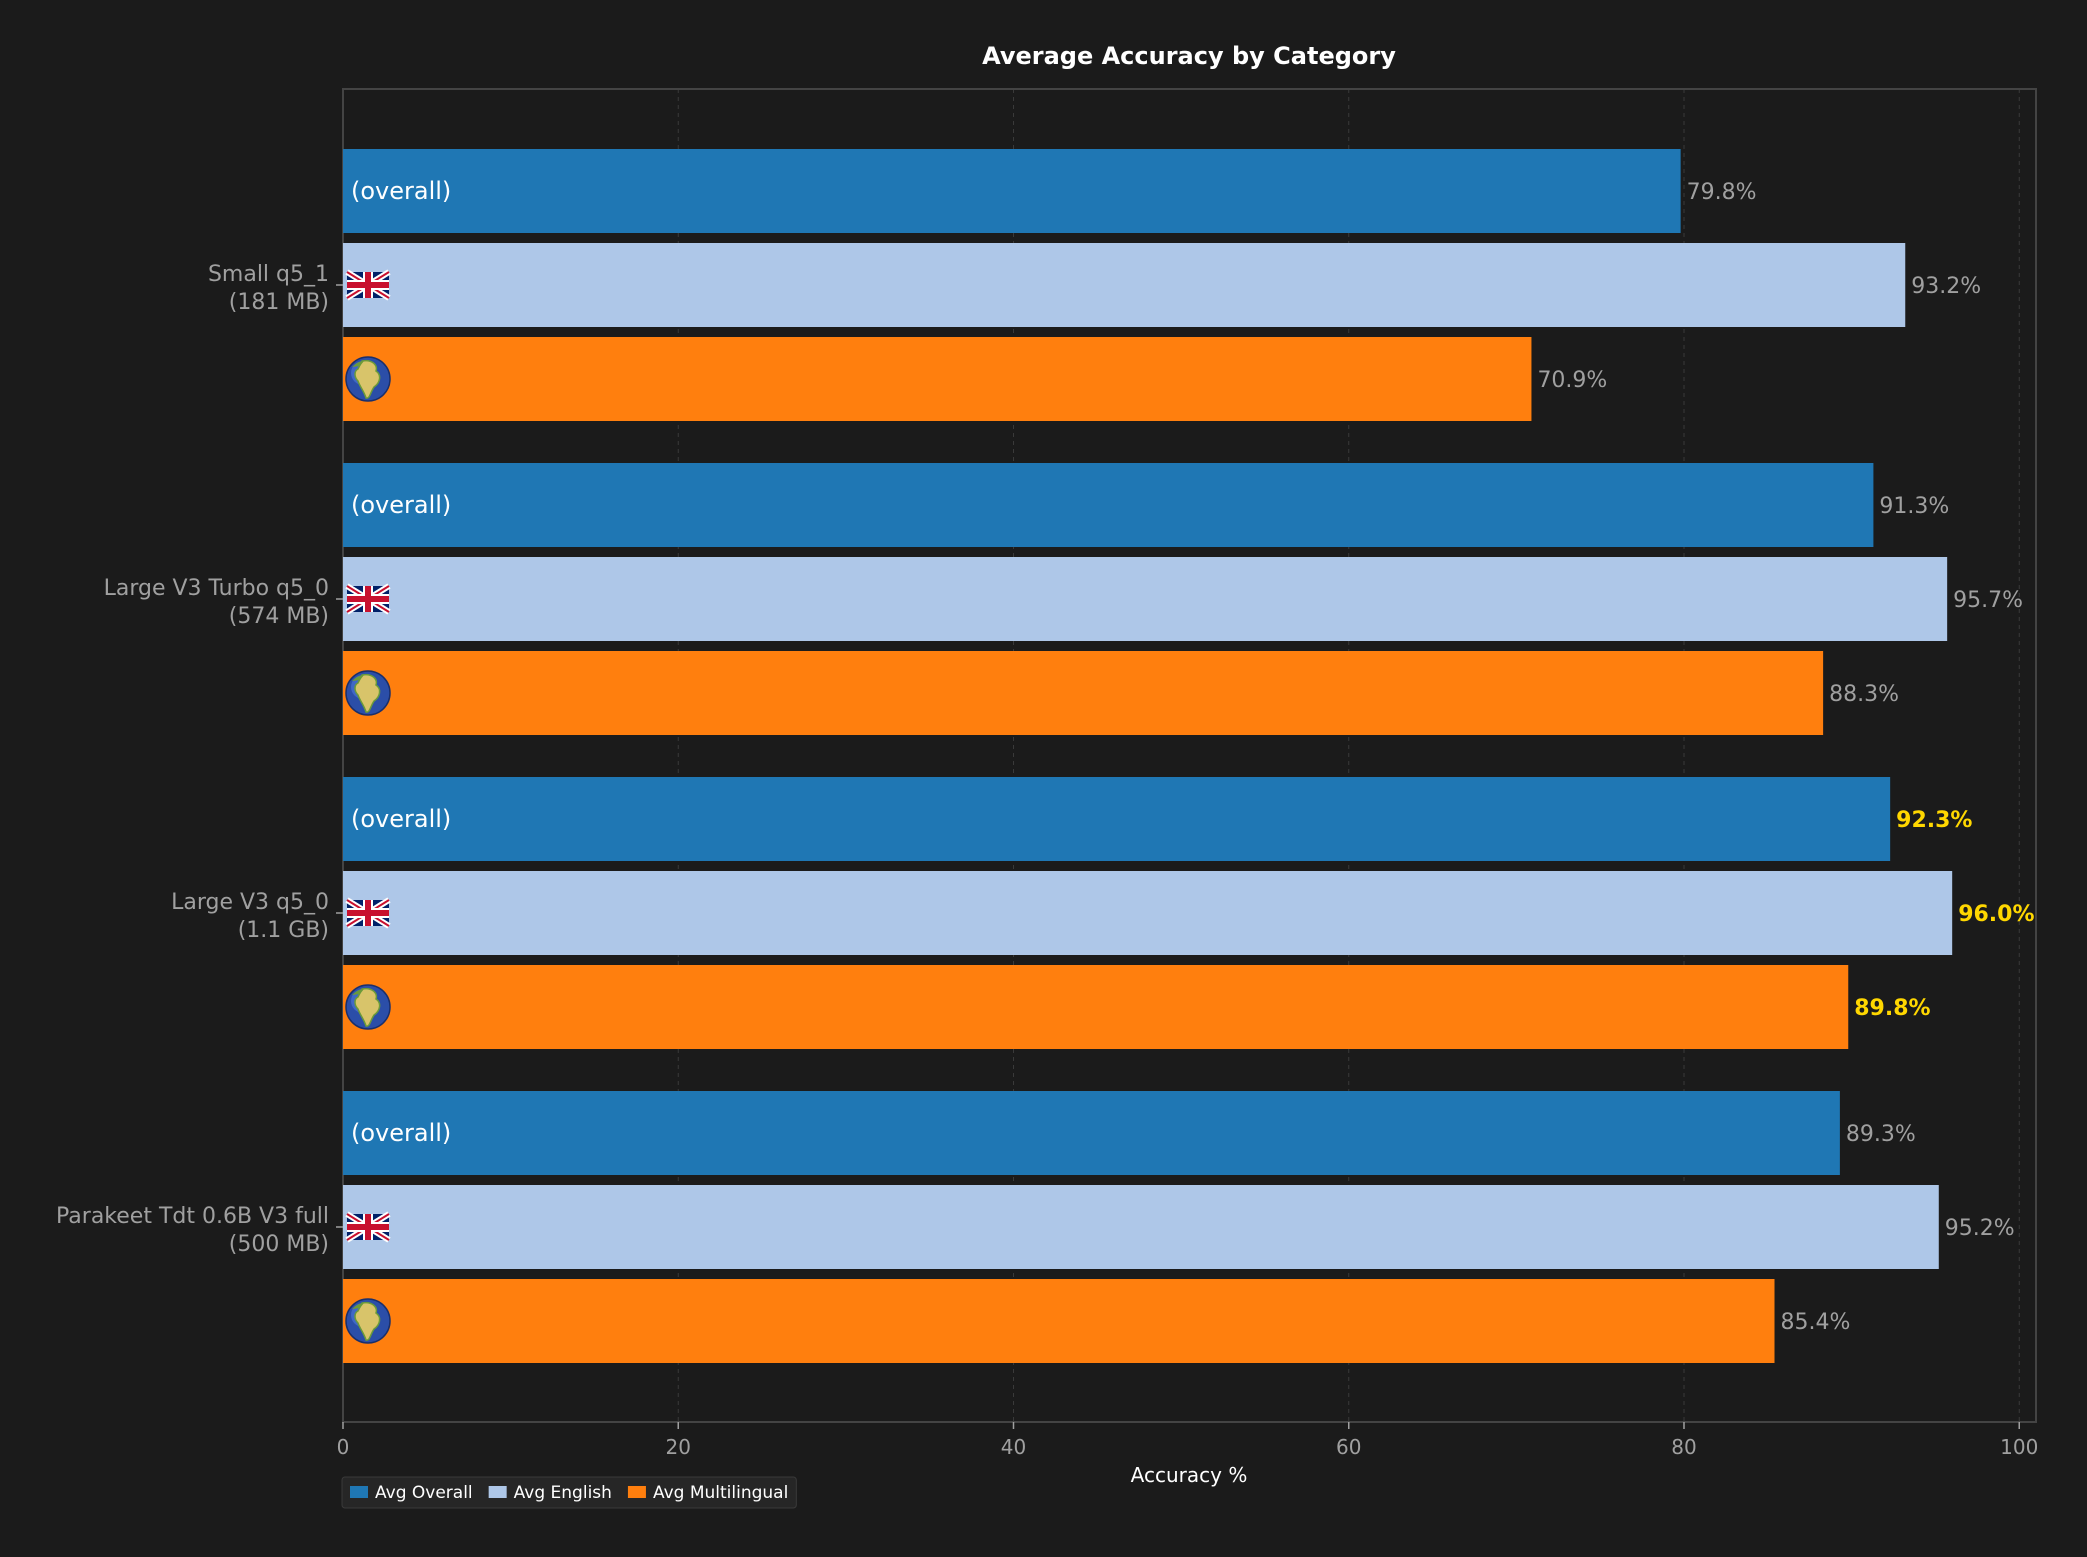 The width and height of the screenshot is (2087, 1557). Describe the element at coordinates (192, 1216) in the screenshot. I see `category-label: Parakeet Tdt 0.6B V3 full` at that location.